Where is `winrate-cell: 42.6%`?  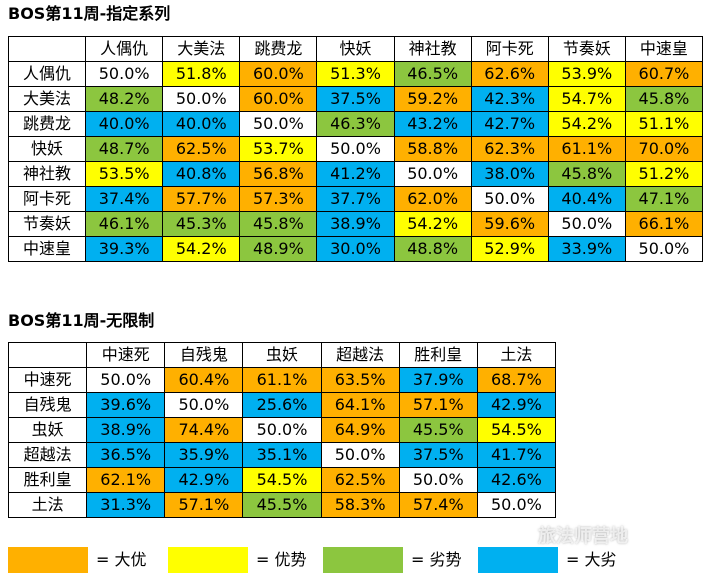
winrate-cell: 42.6% is located at coordinates (516, 480).